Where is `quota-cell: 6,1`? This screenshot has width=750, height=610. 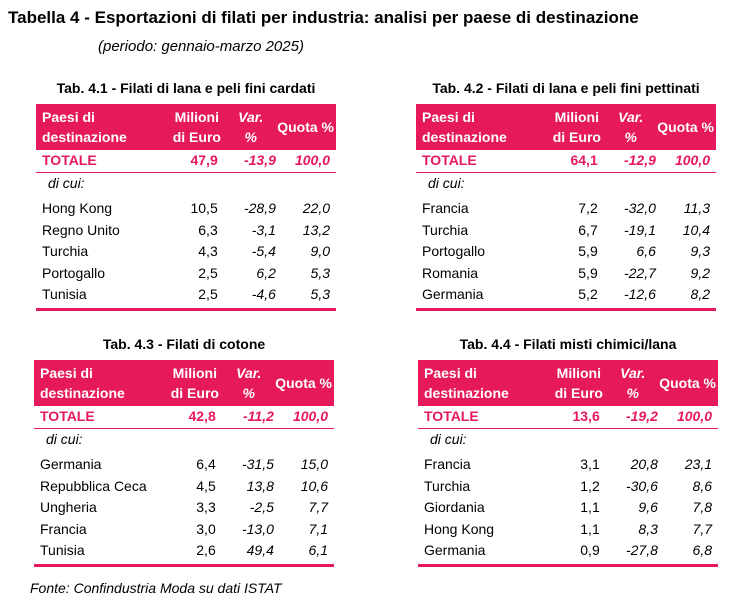 quota-cell: 6,1 is located at coordinates (318, 550).